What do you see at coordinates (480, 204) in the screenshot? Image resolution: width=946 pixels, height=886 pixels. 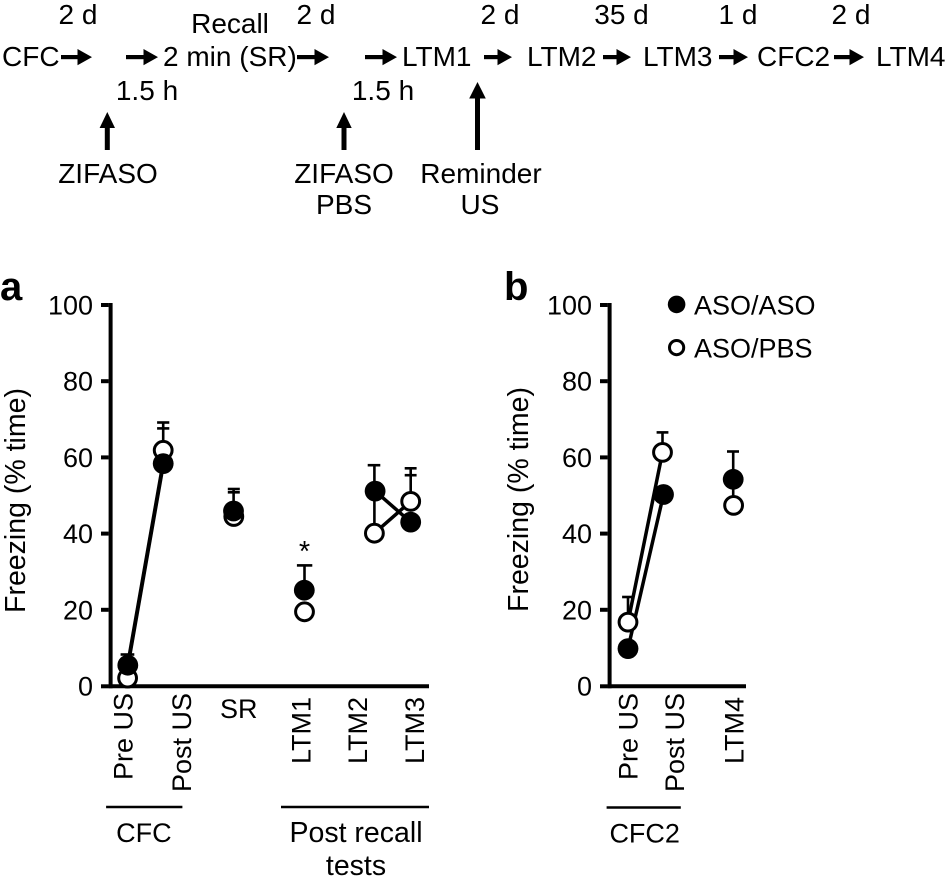 I see `svg-text: US` at bounding box center [480, 204].